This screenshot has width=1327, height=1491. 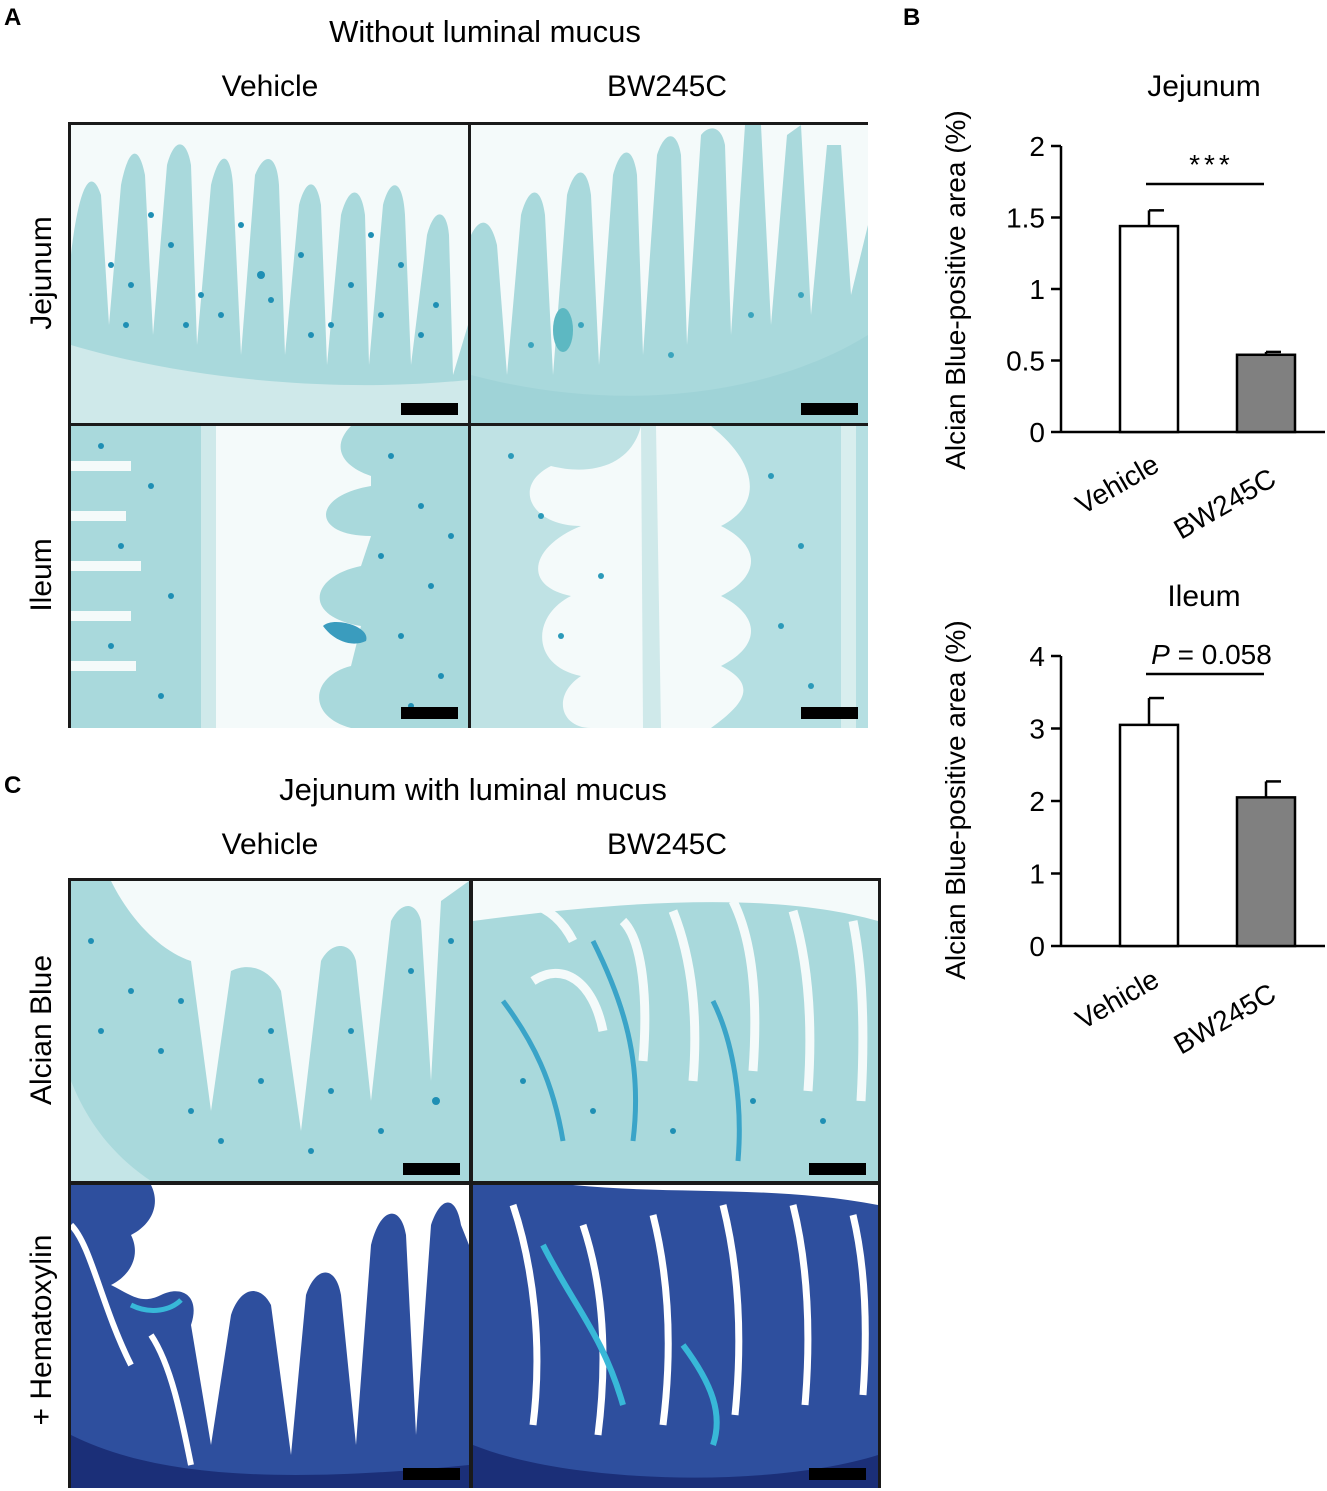 What do you see at coordinates (1025, 218) in the screenshot?
I see `y-tick-label: 1.5` at bounding box center [1025, 218].